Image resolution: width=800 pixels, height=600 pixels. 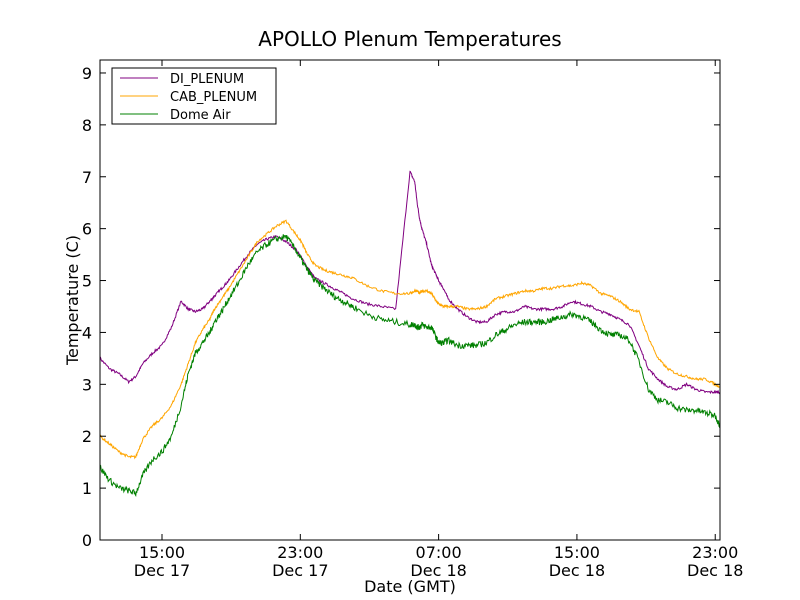 I want to click on y-tick-label: 5, so click(x=87, y=281).